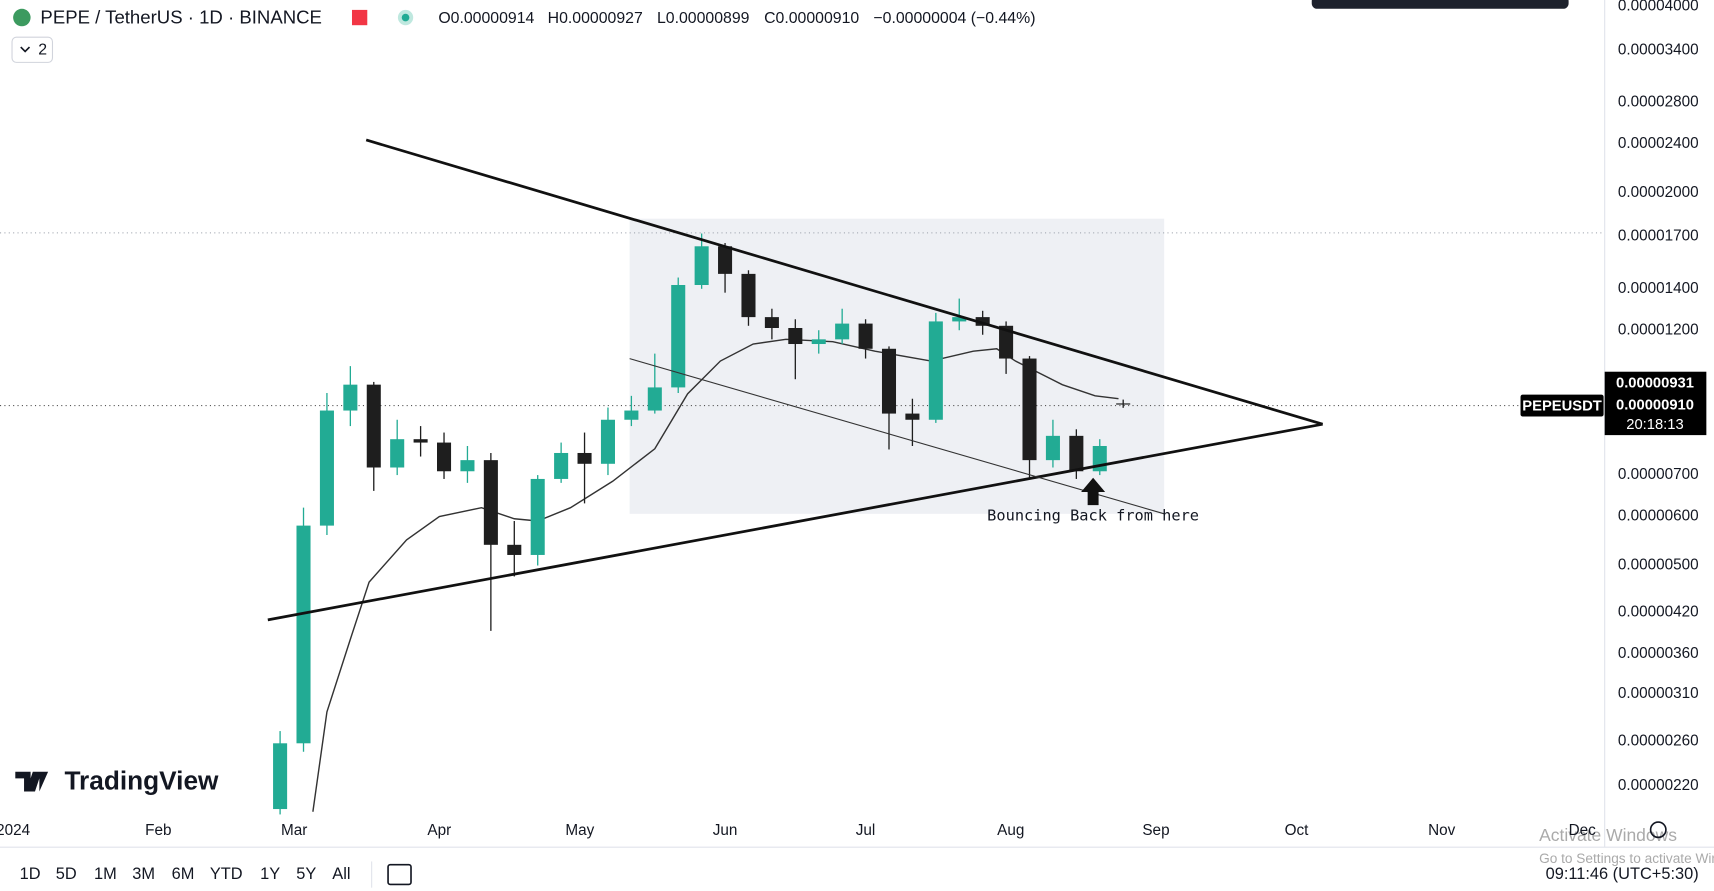  Describe the element at coordinates (1658, 474) in the screenshot. I see `y-tick-label: 0.00000700` at that location.